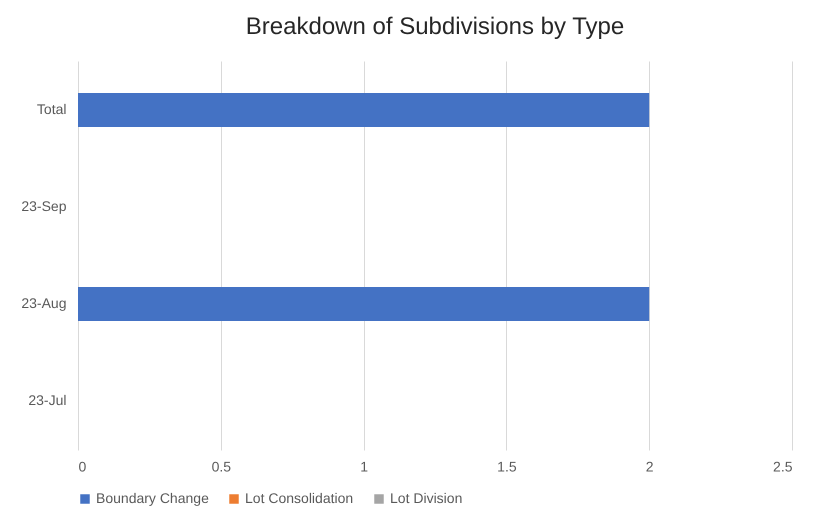 The width and height of the screenshot is (837, 531). Describe the element at coordinates (426, 498) in the screenshot. I see `legend-label: Lot Division` at that location.